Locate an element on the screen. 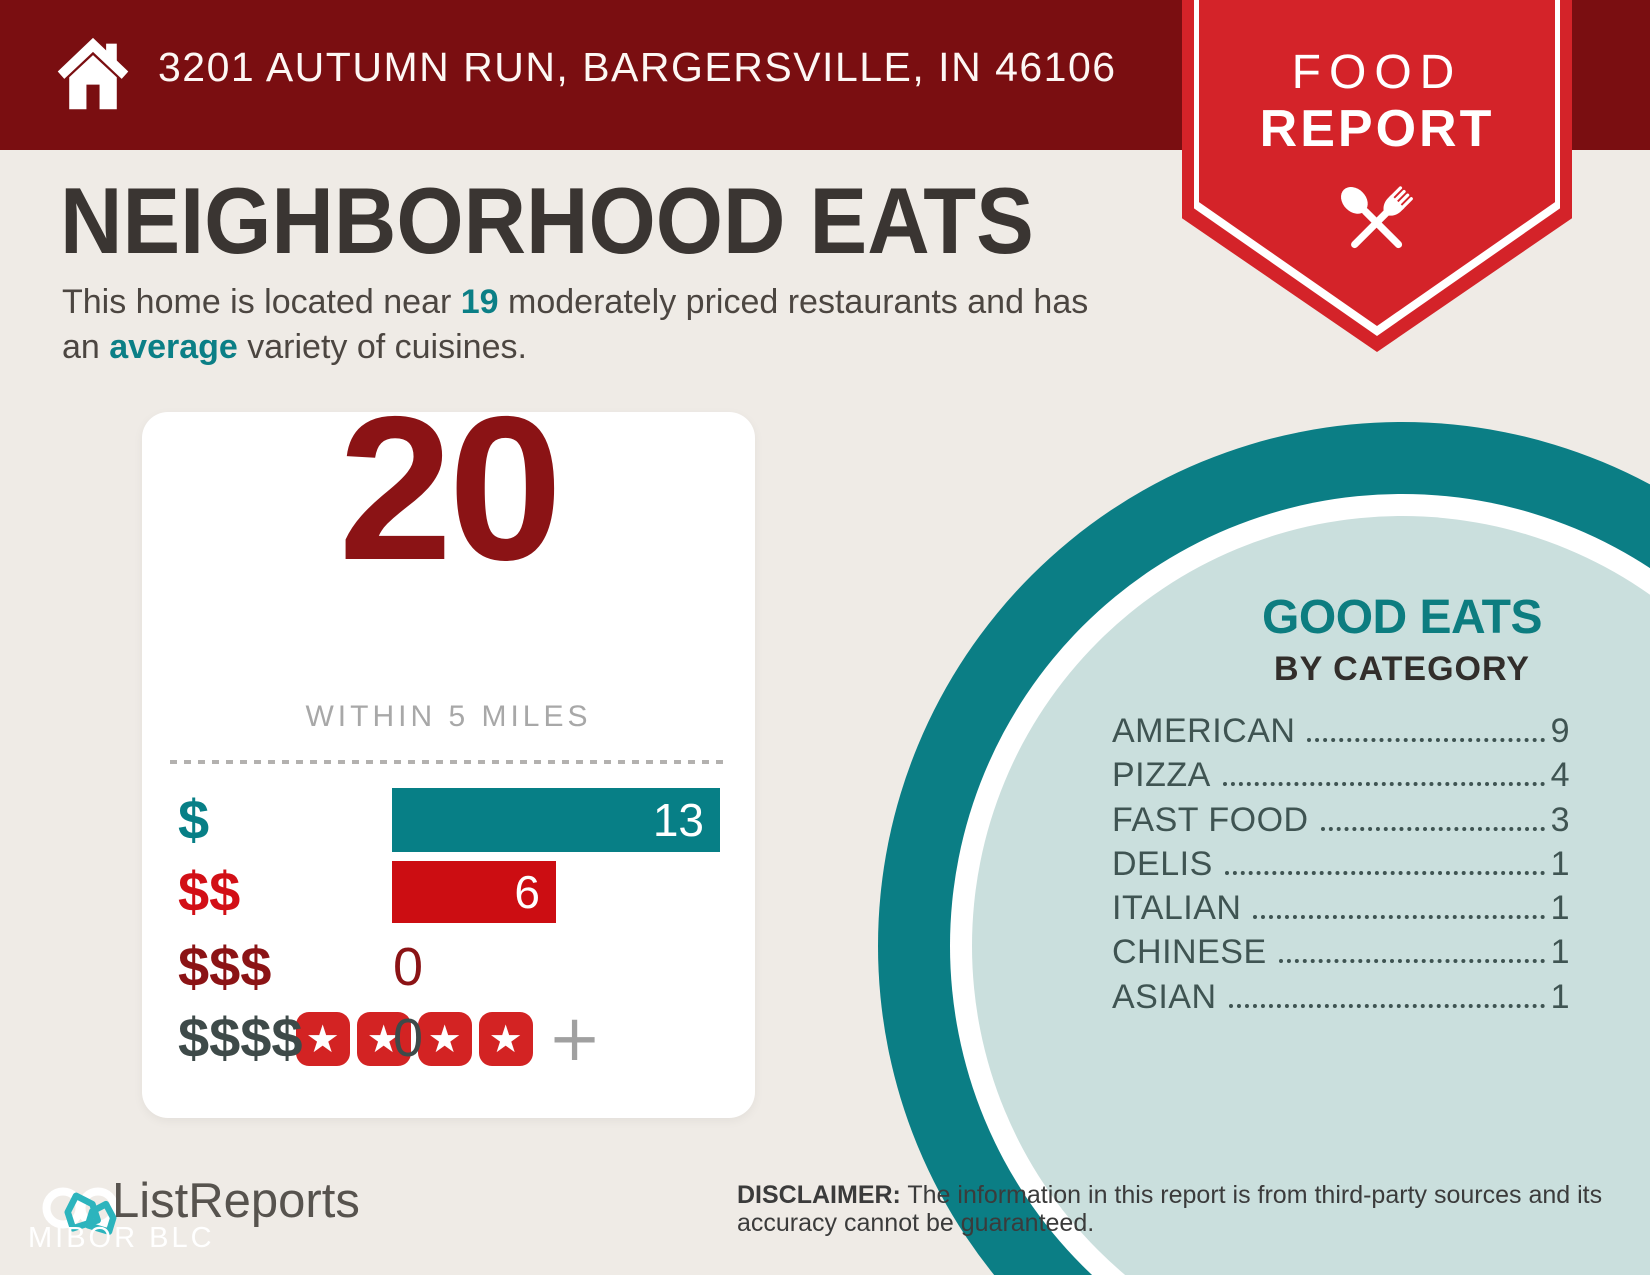 This screenshot has width=1650, height=1275. good-eats-title: GOOD EATS is located at coordinates (1402, 617).